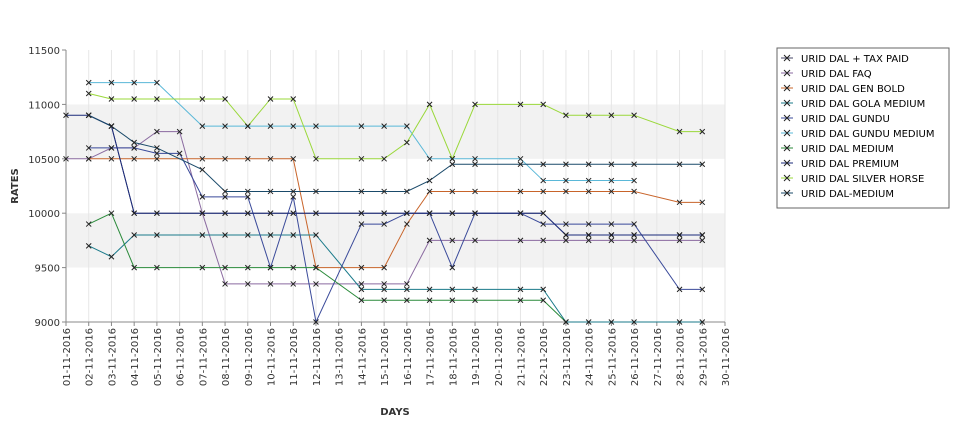  I want to click on legend-label: URID DAL PREMIUM, so click(850, 164).